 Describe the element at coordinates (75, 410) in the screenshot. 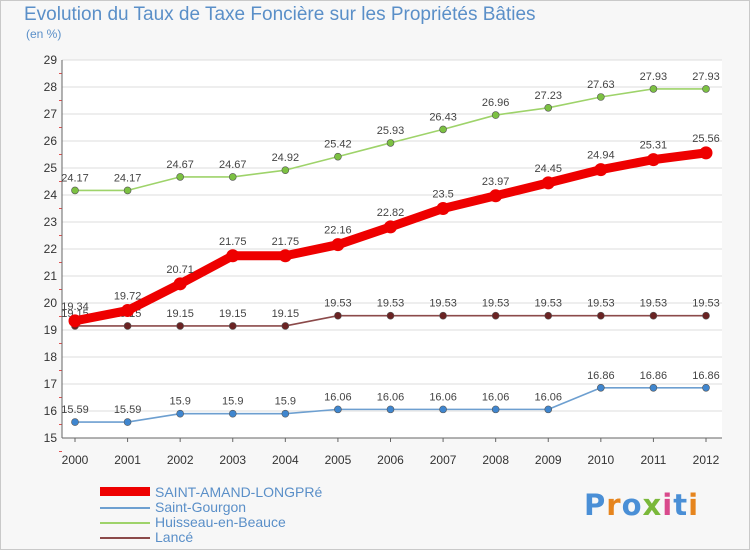

I see `data-label: 15.59` at that location.